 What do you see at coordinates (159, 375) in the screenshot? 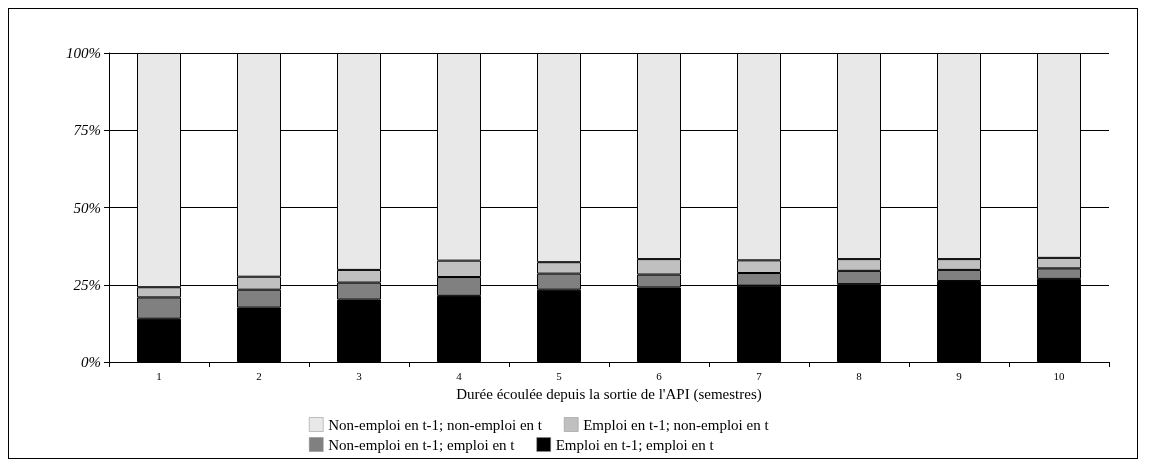
I see `x-tick-label: 1` at bounding box center [159, 375].